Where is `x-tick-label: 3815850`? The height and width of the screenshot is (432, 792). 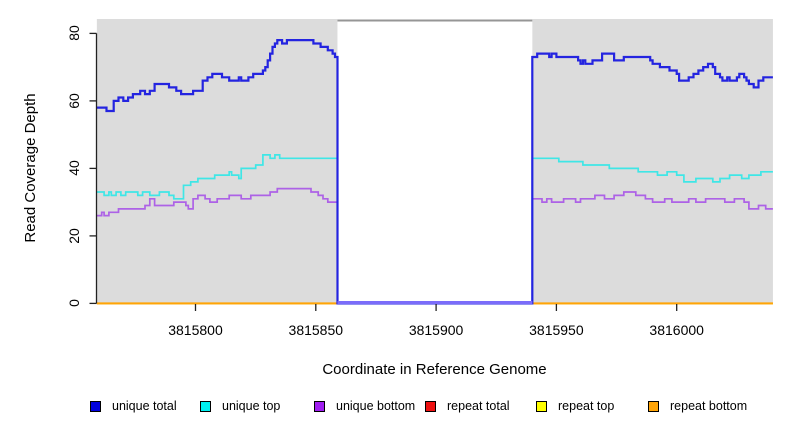
x-tick-label: 3815850 is located at coordinates (316, 330).